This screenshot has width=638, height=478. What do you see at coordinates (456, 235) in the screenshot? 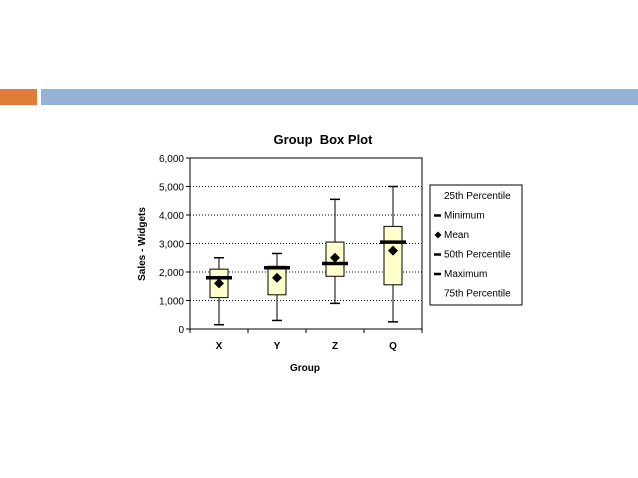
I see `legend-label: Mean` at bounding box center [456, 235].